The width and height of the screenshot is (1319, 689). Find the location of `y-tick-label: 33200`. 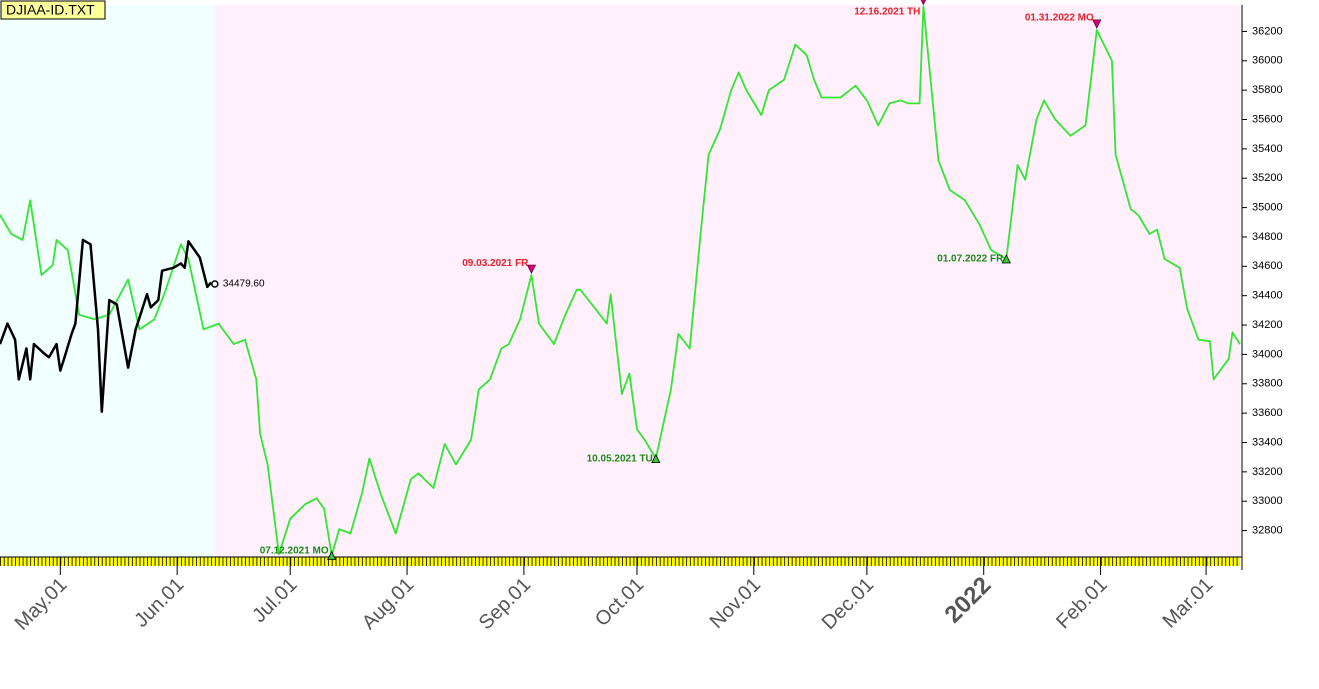

y-tick-label: 33200 is located at coordinates (1267, 472).